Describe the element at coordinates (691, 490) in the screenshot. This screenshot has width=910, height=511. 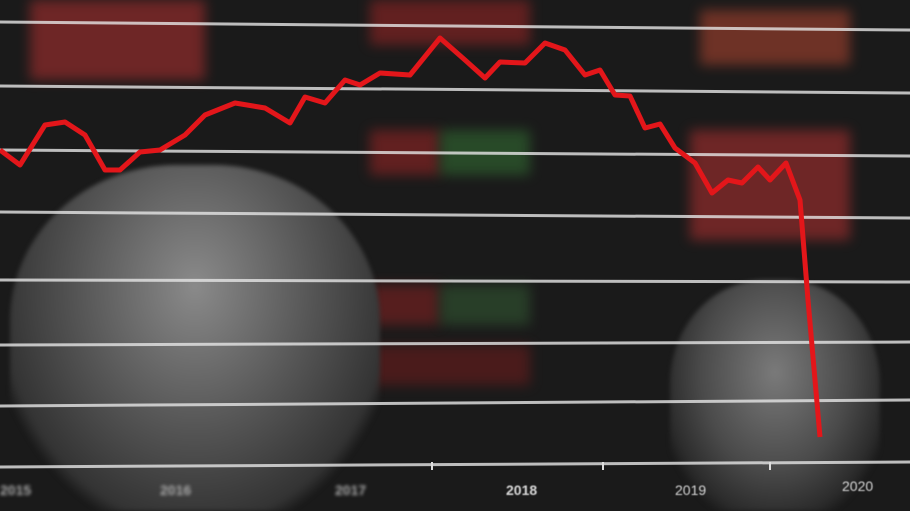
I see `axis-label-year: 2019` at that location.